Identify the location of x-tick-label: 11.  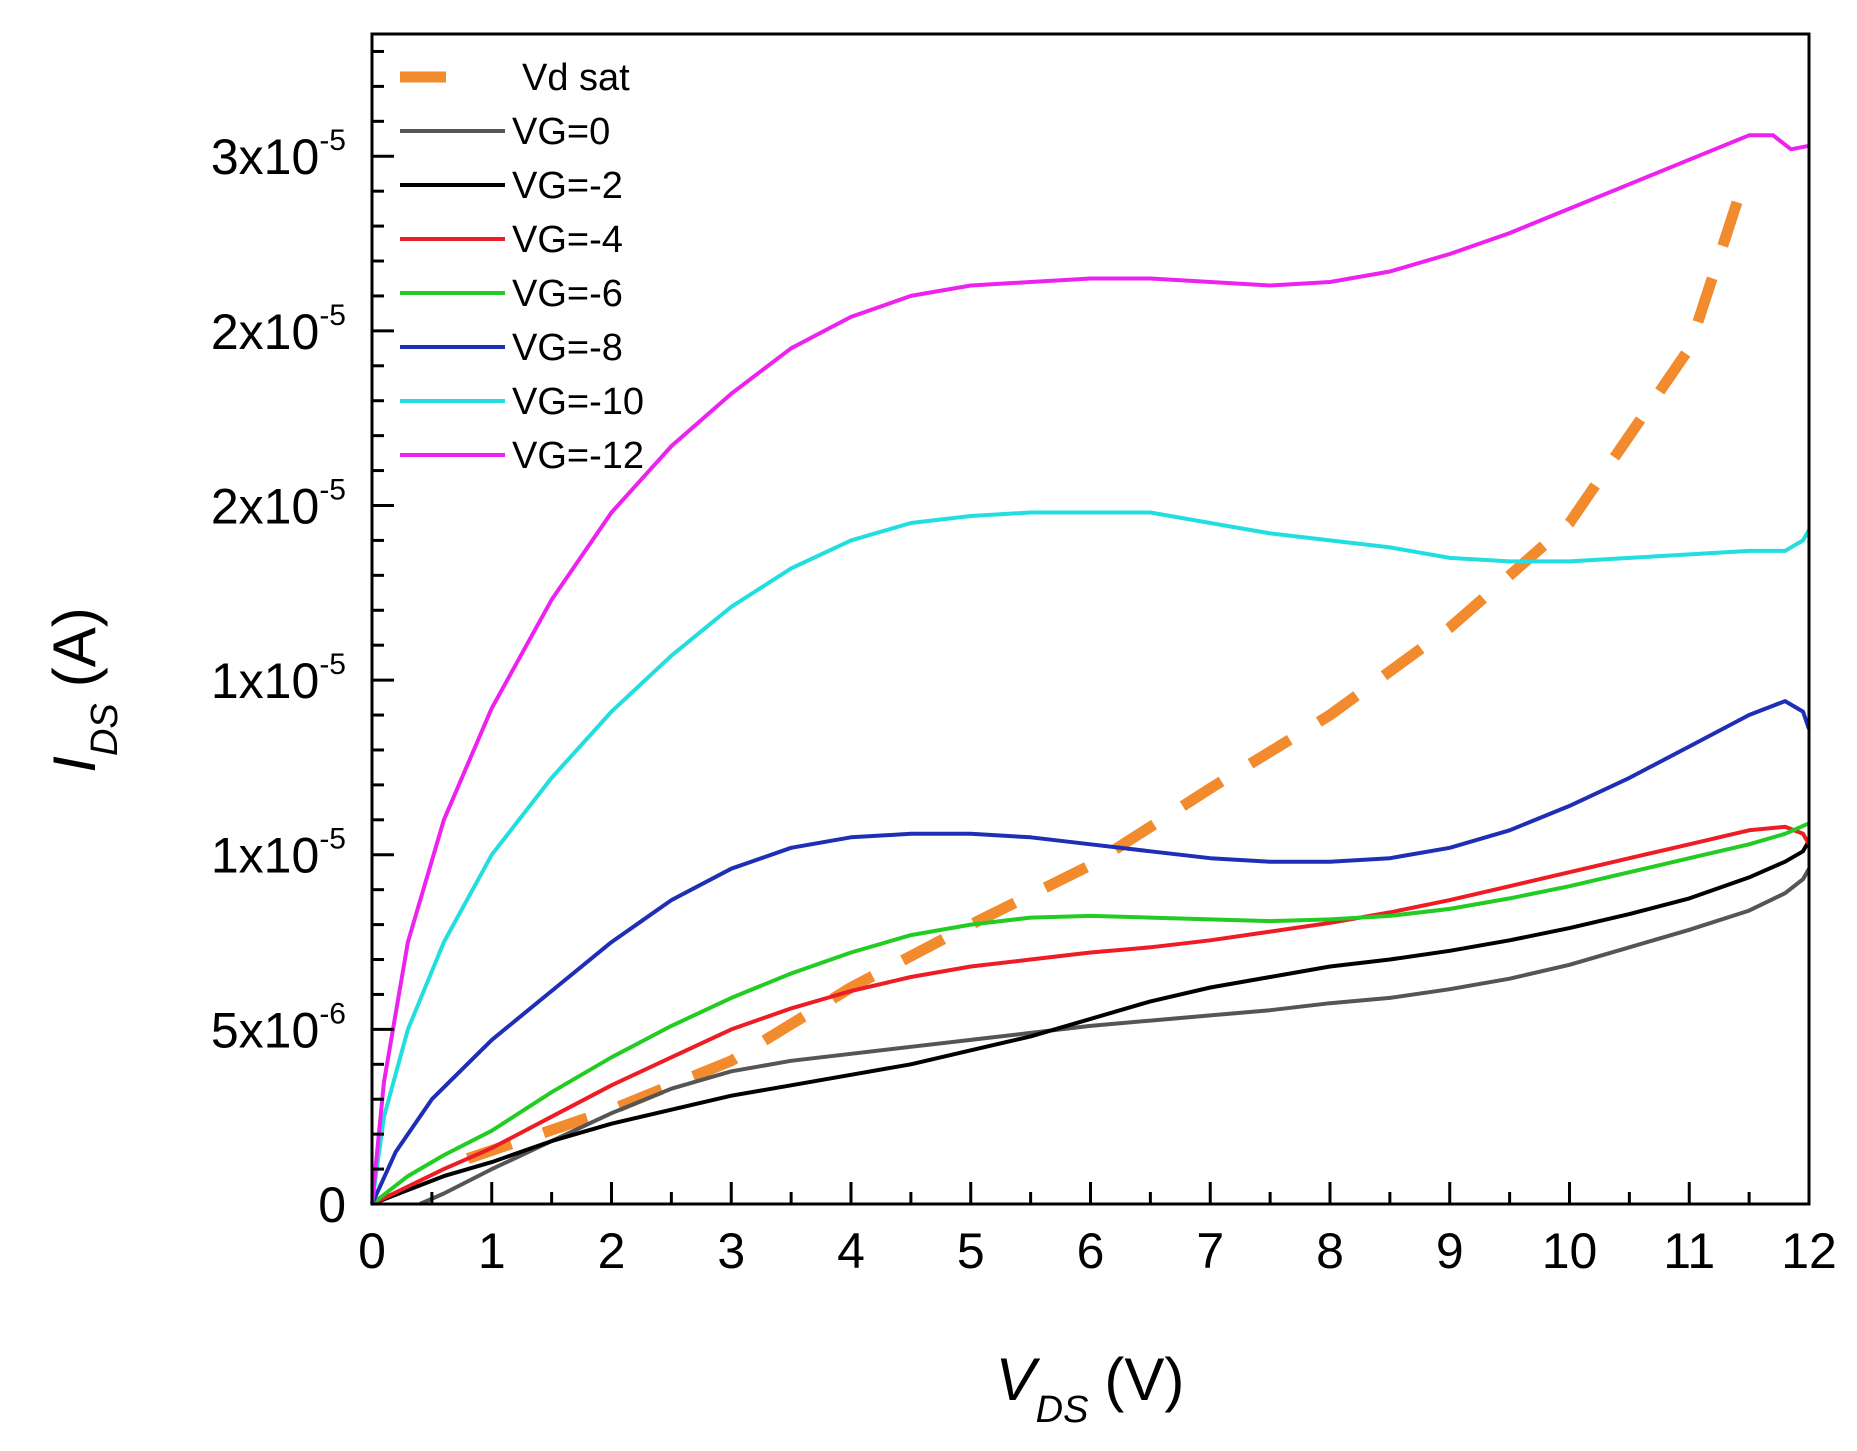
(1689, 1251).